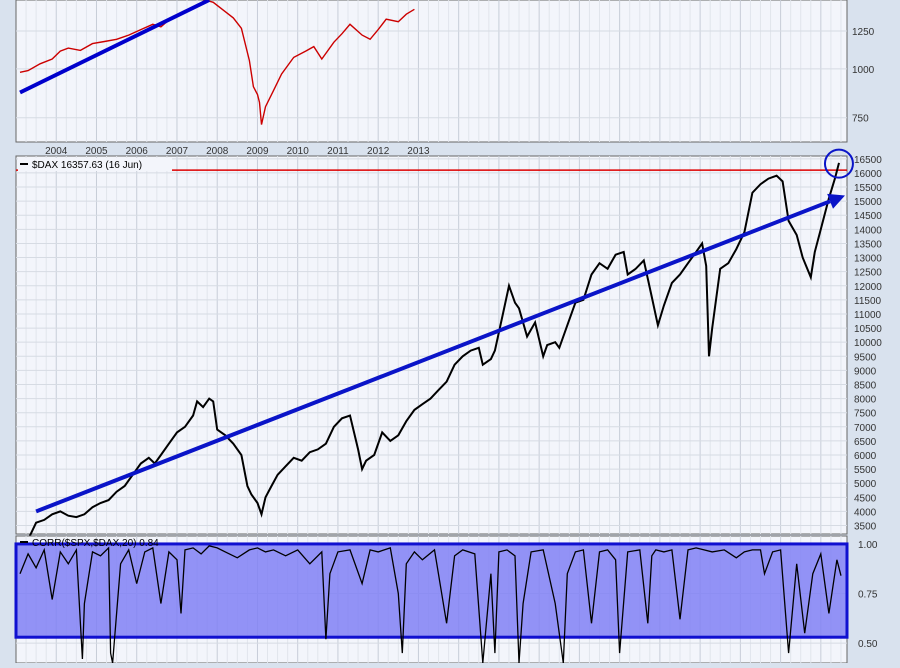 This screenshot has height=668, width=900. Describe the element at coordinates (378, 151) in the screenshot. I see `spx-x-tick-label: 2012` at that location.